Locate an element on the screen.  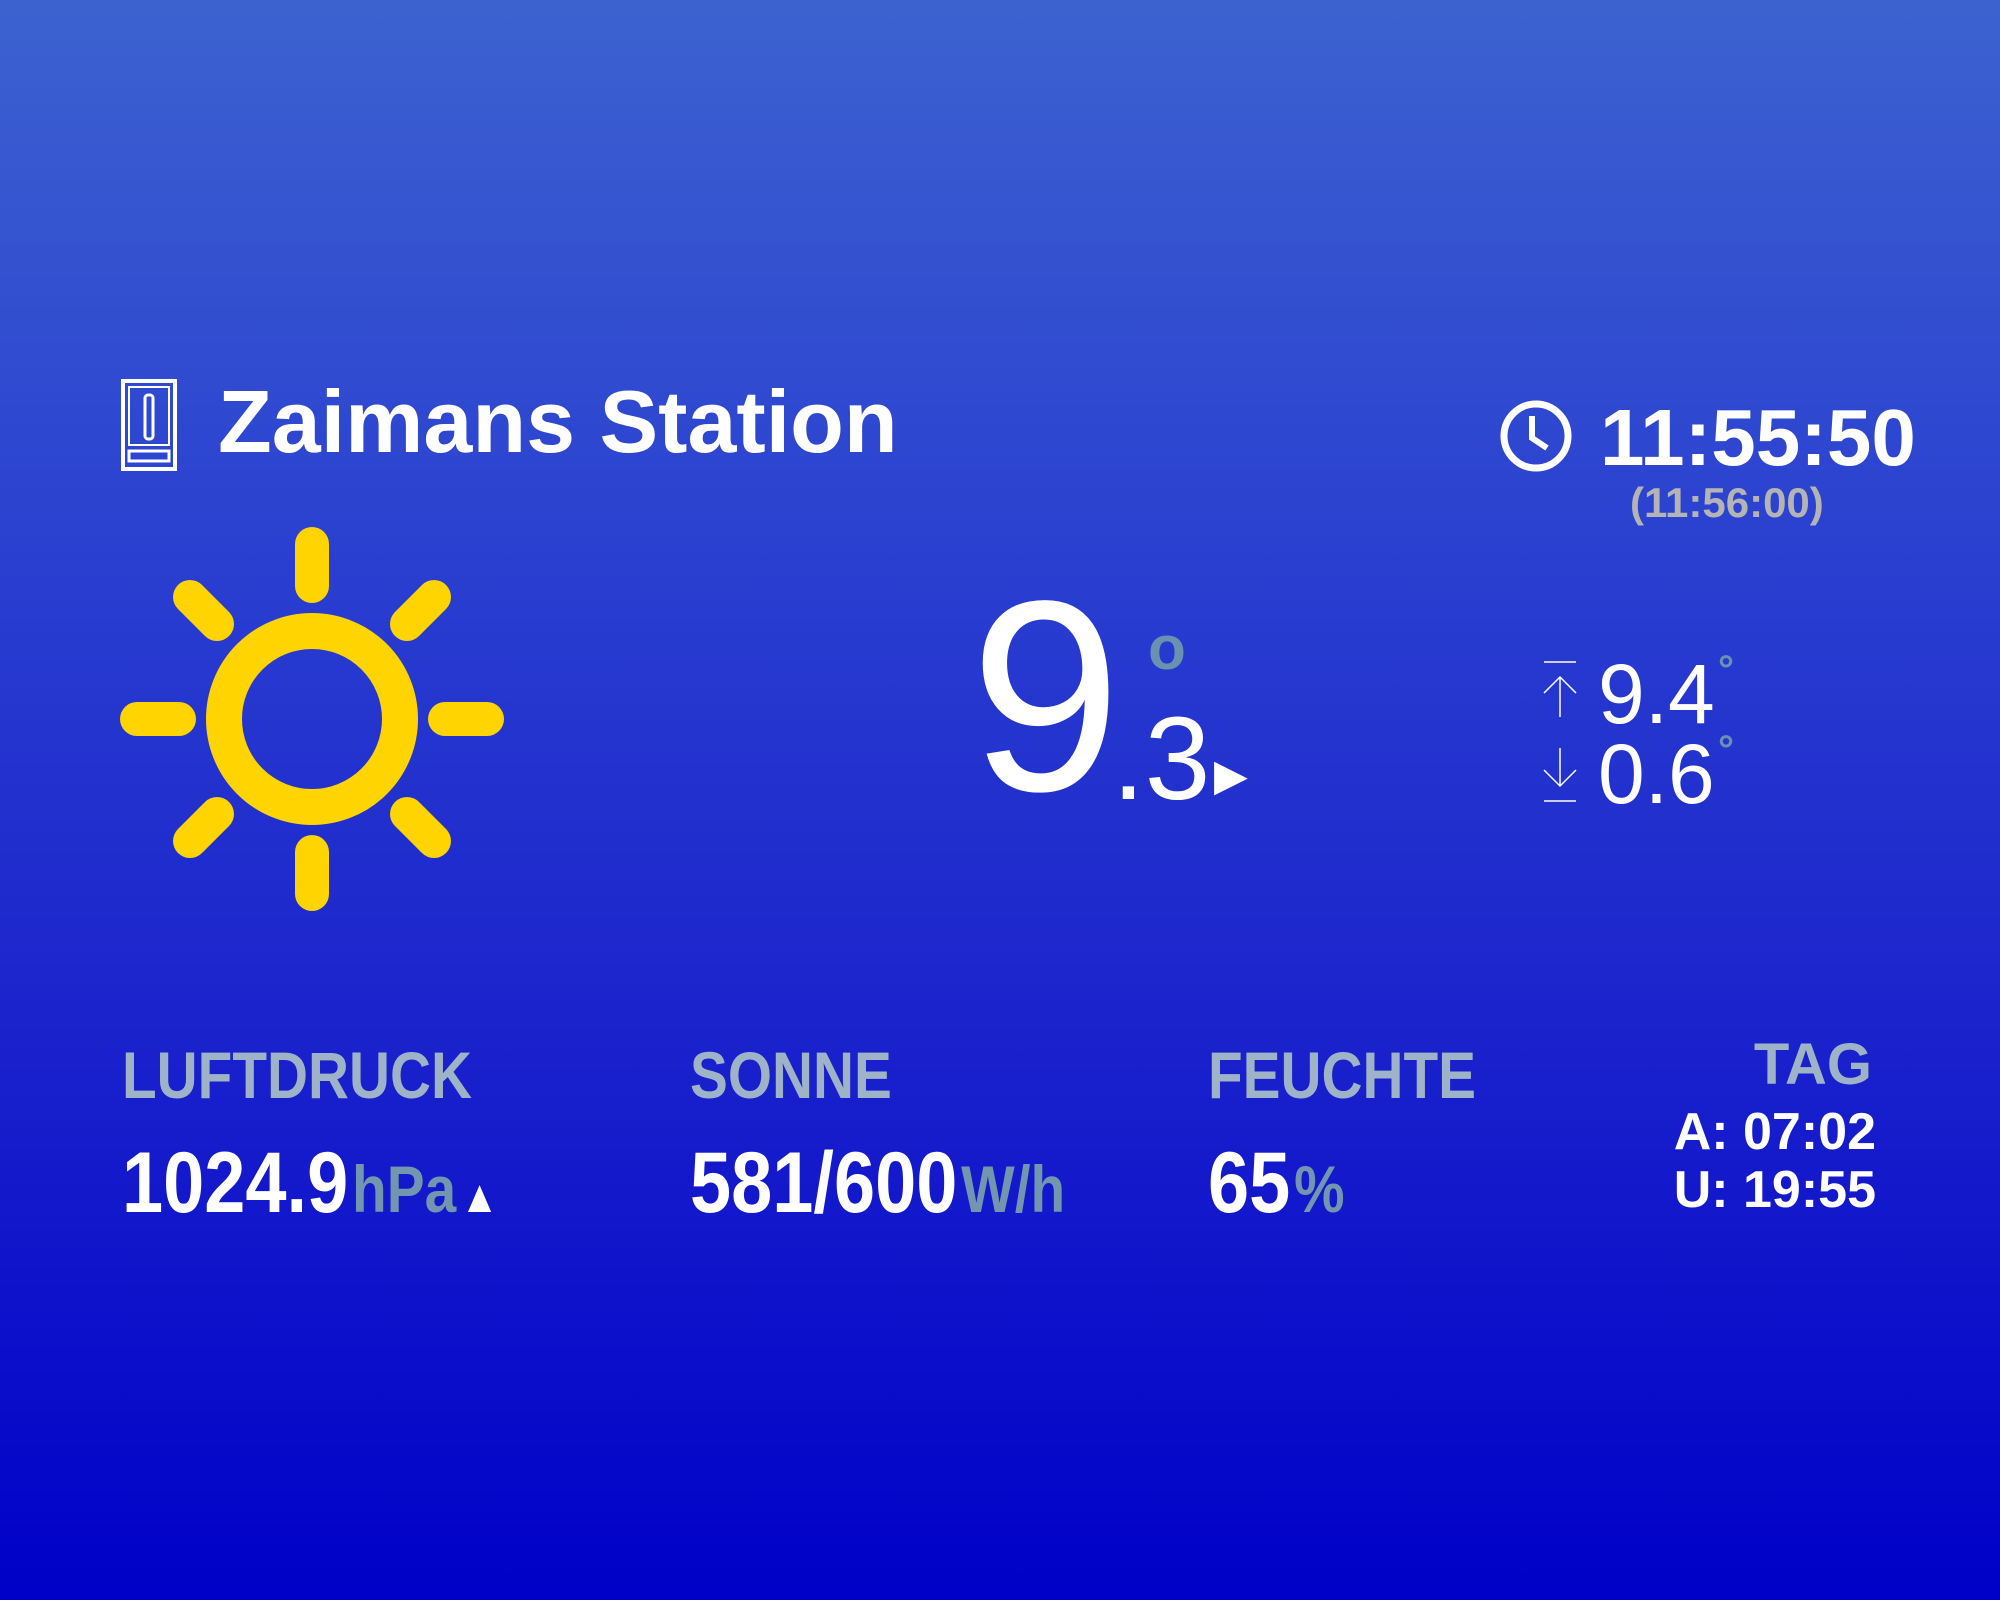
min-temperature: 0.6 is located at coordinates (1656, 774).